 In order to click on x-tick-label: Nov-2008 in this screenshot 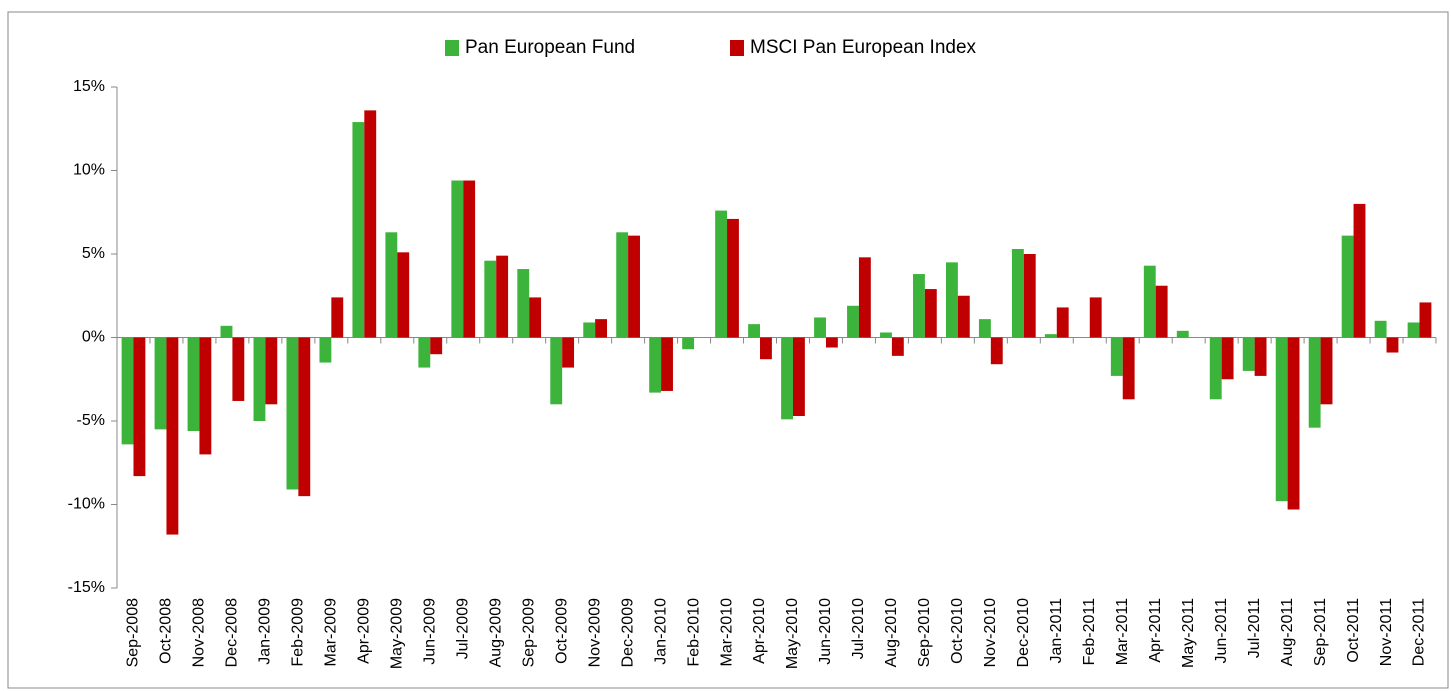, I will do `click(199, 632)`.